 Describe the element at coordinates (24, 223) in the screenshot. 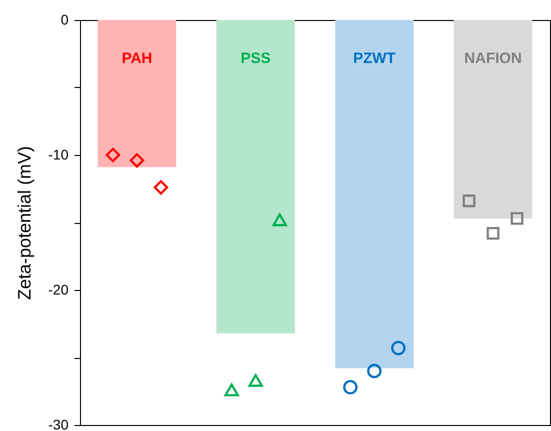

I see `y-axis-title: Zeta-potential (mV)` at that location.